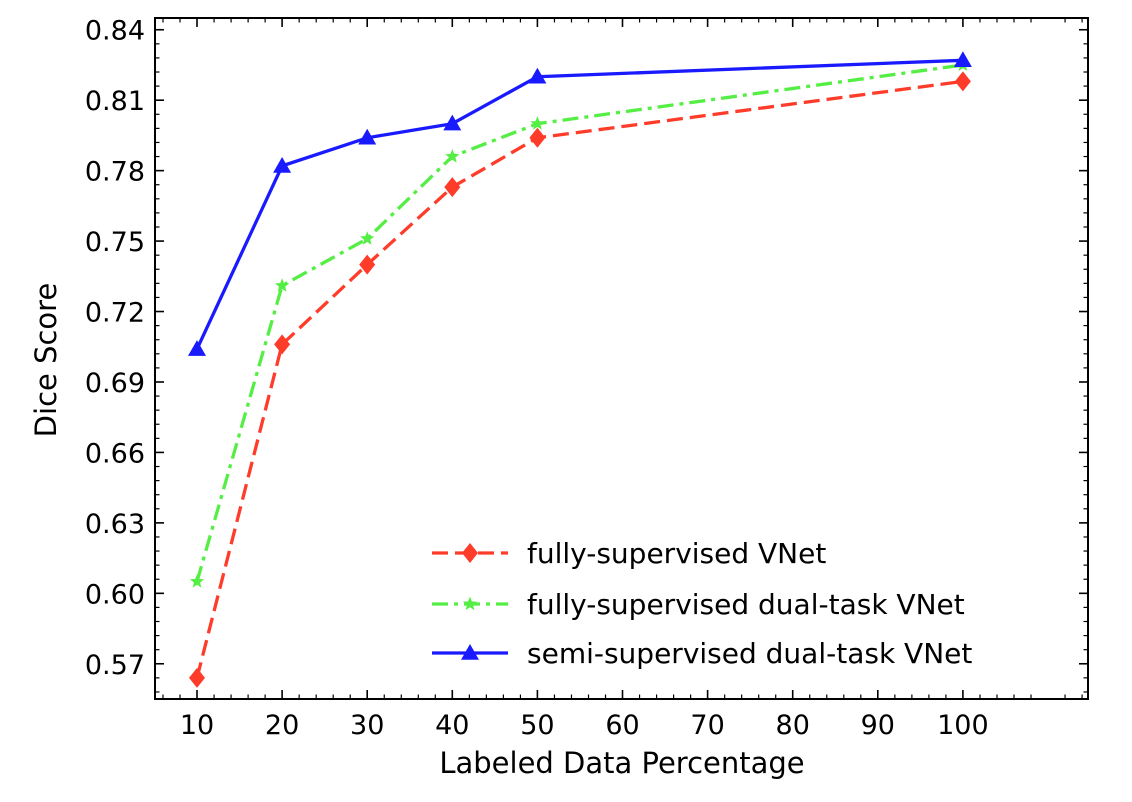 This screenshot has width=1132, height=802. I want to click on legend-item: fully-supervised VNet, so click(629, 553).